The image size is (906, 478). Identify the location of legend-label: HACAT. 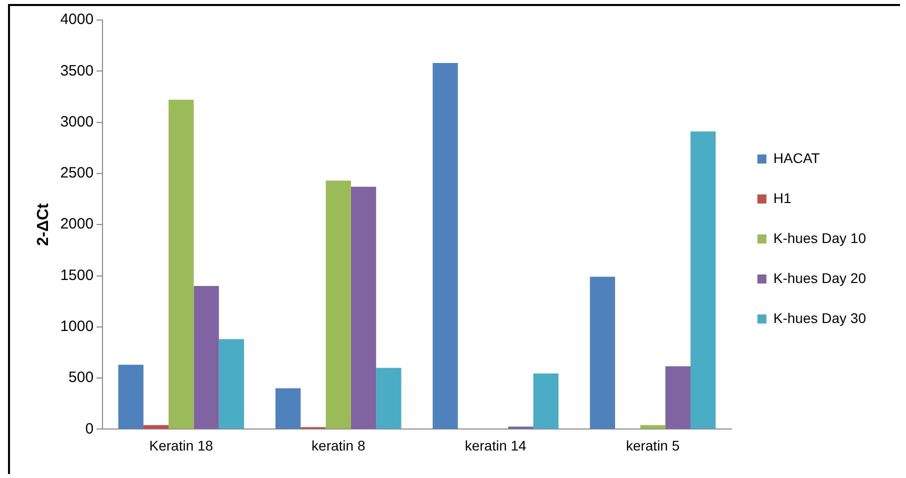
(796, 158).